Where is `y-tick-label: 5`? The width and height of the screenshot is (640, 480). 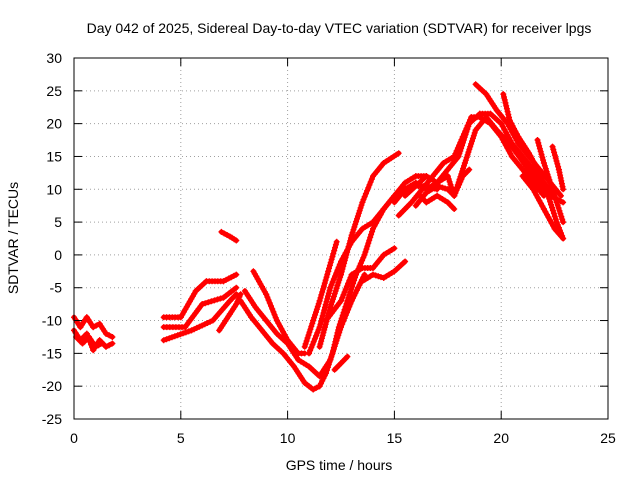 y-tick-label: 5 is located at coordinates (58, 222).